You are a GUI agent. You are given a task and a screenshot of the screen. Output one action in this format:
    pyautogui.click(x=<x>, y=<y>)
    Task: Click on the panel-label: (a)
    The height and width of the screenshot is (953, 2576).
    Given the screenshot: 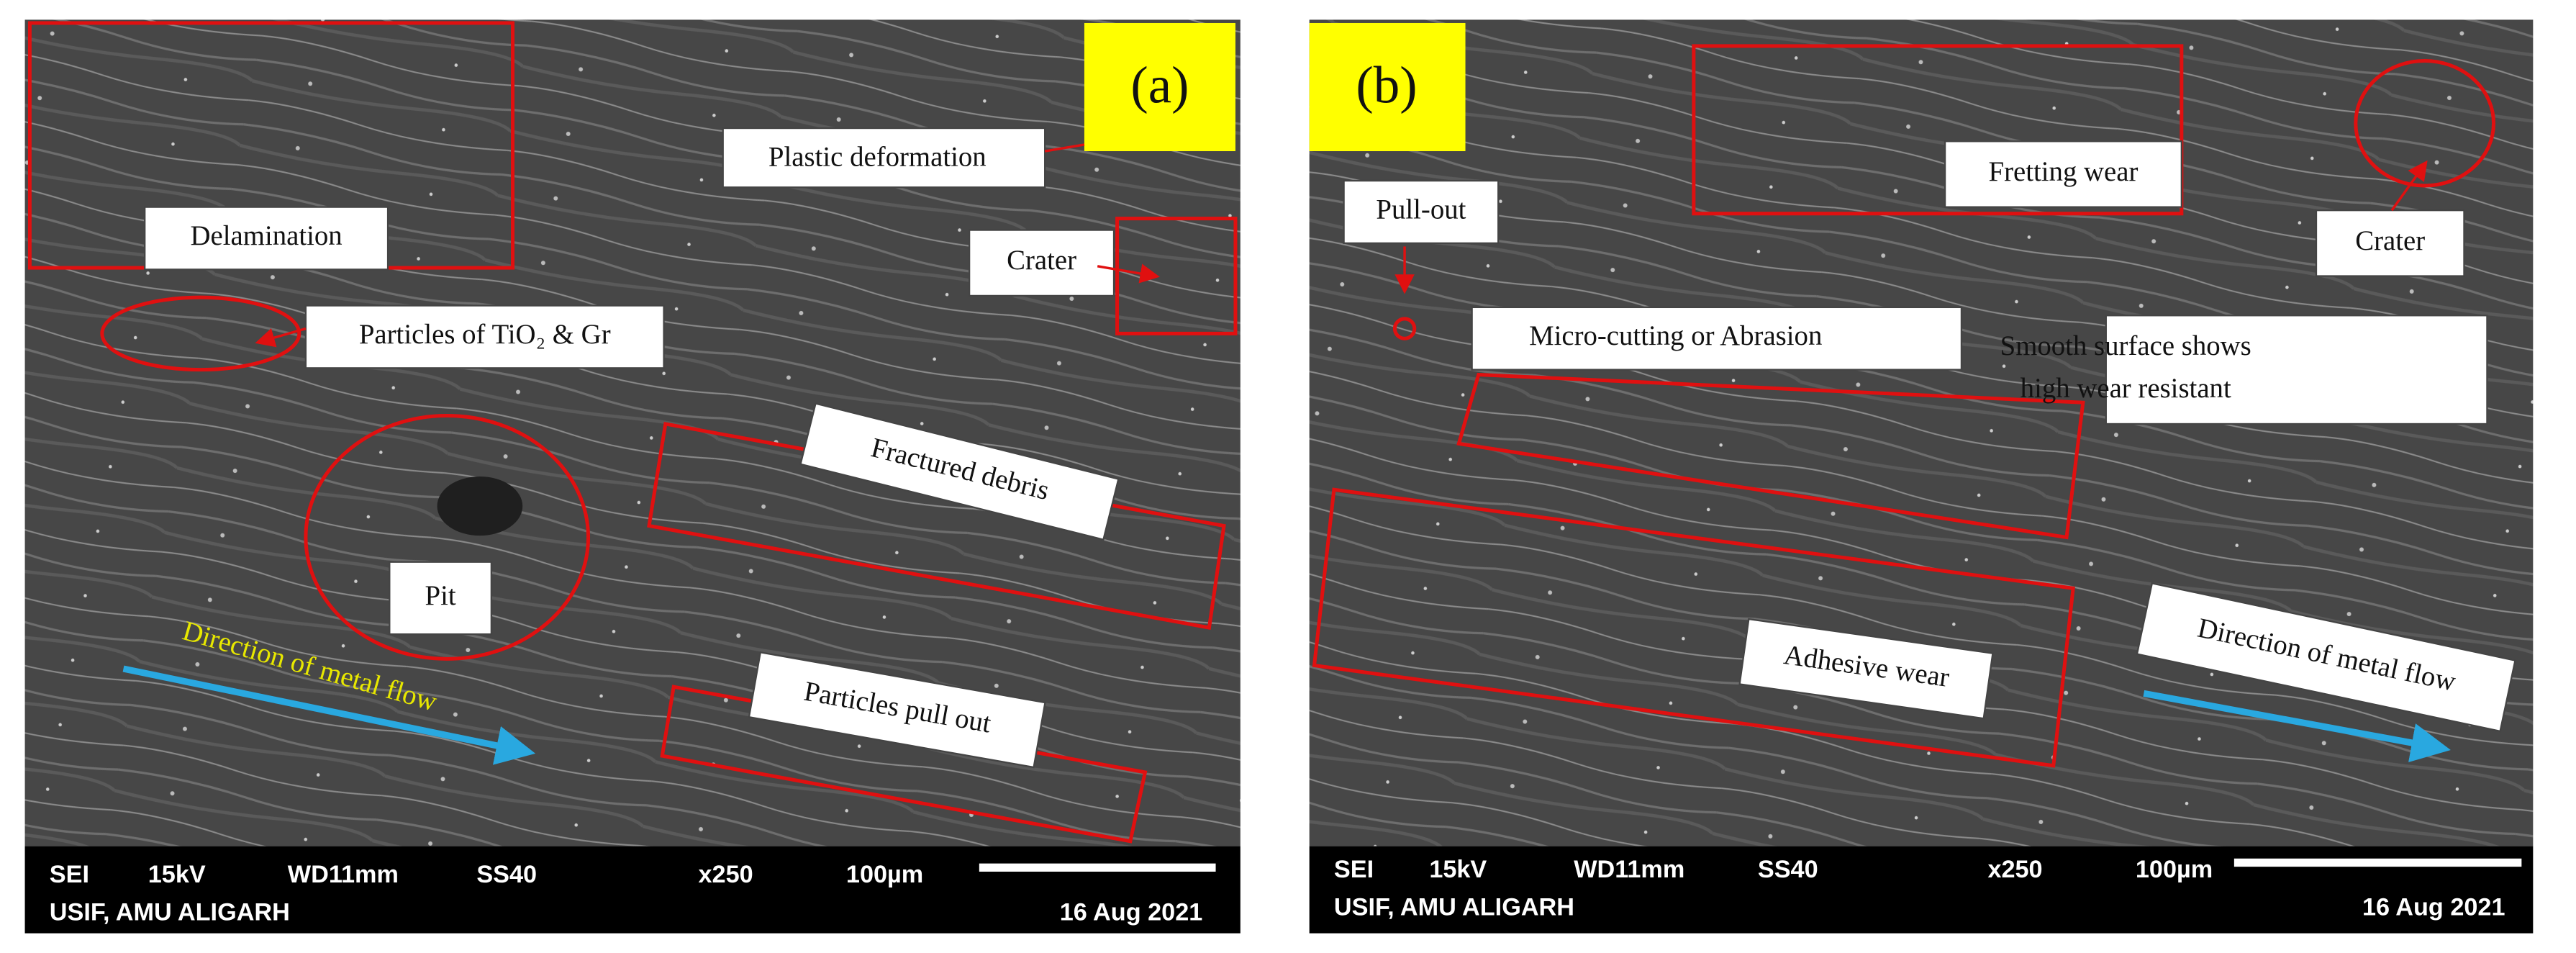 What is the action you would take?
    pyautogui.click(x=1159, y=84)
    